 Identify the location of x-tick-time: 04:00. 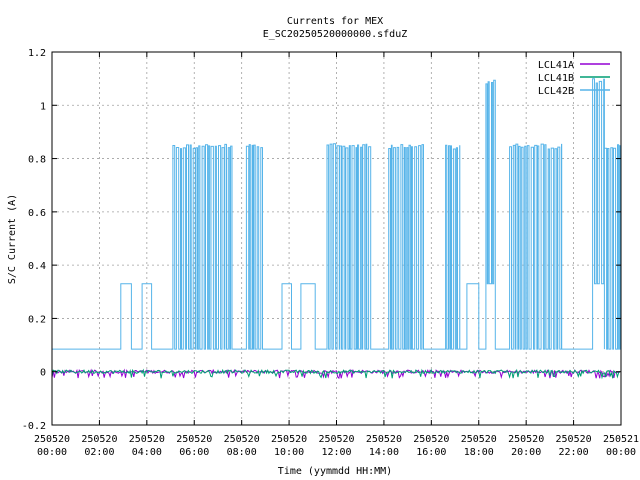
(147, 452).